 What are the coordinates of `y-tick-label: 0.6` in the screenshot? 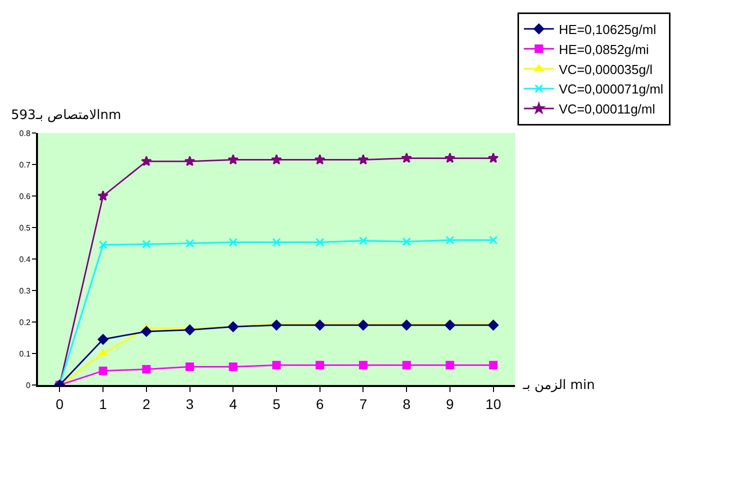 It's located at (25, 196).